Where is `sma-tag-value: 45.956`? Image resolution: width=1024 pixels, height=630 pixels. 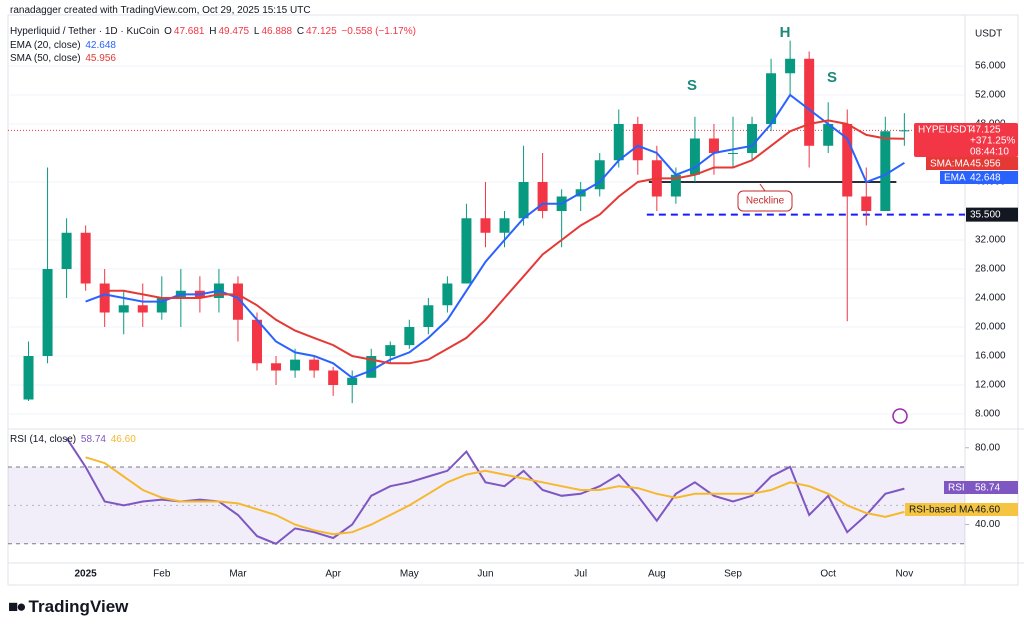 sma-tag-value: 45.956 is located at coordinates (985, 164).